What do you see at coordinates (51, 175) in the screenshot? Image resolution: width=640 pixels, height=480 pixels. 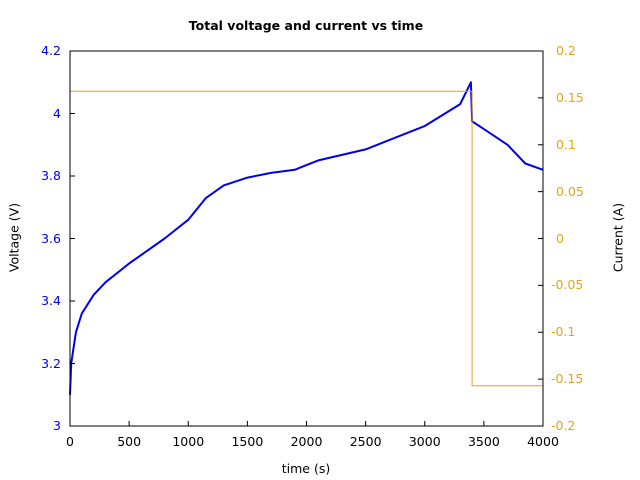 I see `y-tick-label: 3.8` at bounding box center [51, 175].